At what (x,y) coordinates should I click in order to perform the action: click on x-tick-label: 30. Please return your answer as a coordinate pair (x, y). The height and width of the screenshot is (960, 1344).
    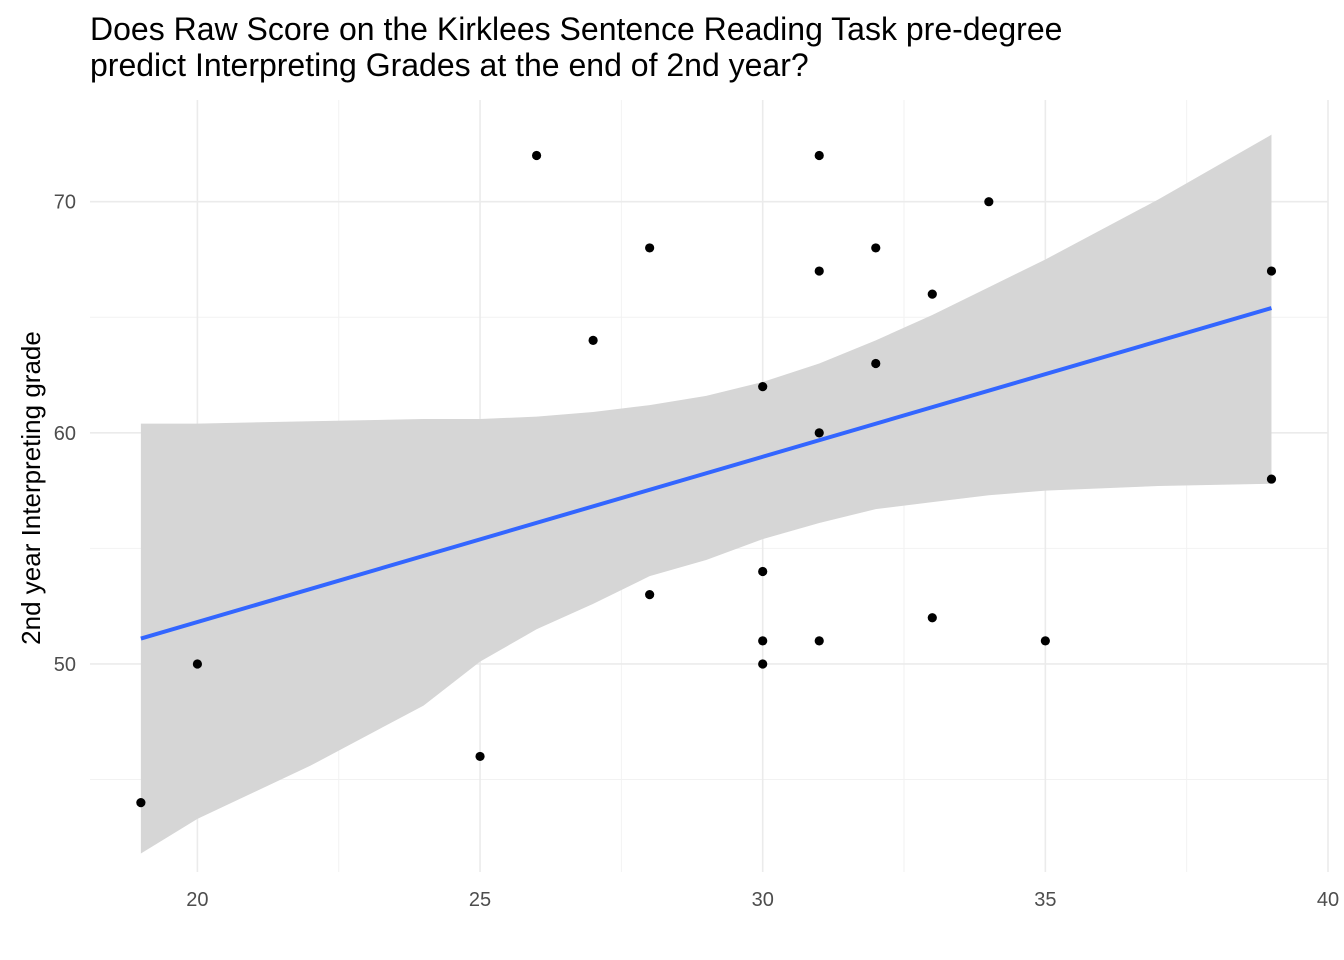
    Looking at the image, I should click on (763, 900).